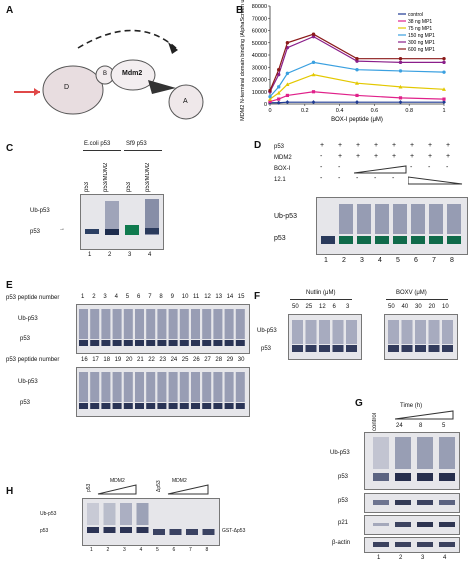 The height and width of the screenshot is (565, 474). Describe the element at coordinates (282, 169) in the screenshot. I see `d-row-label: BOX-I` at that location.